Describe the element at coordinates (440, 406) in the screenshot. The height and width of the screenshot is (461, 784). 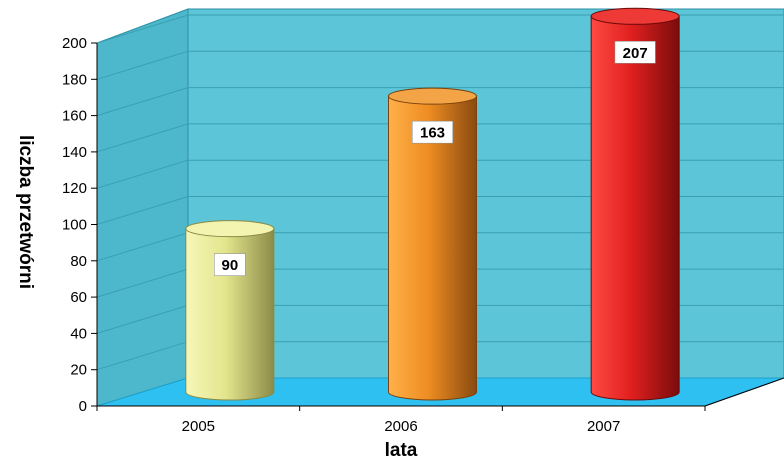
I see `x-axis: 2005 2006 2007` at that location.